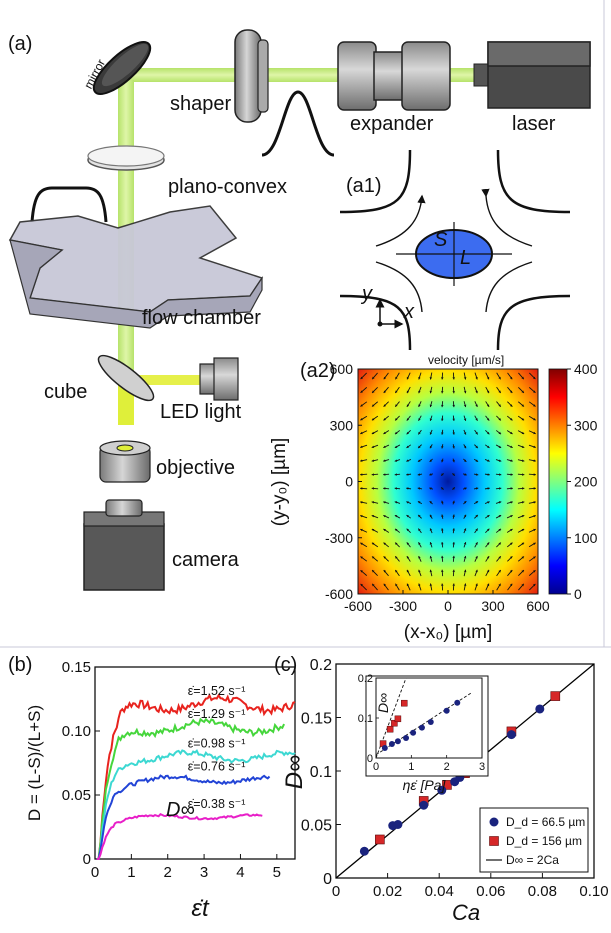  I want to click on expander-label: expander, so click(392, 124).